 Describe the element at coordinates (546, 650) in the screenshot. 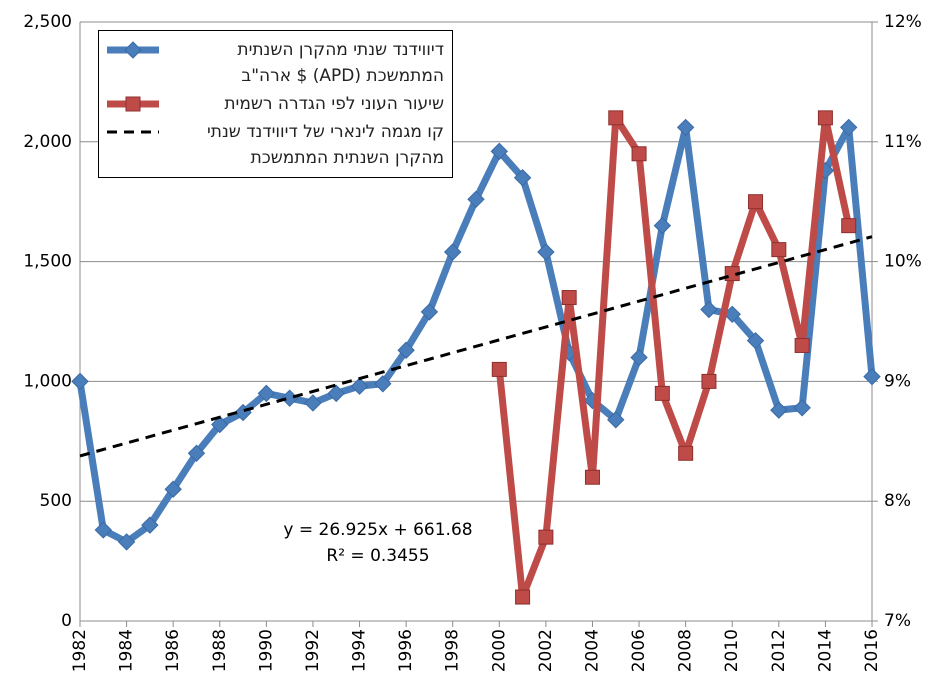

I see `x-tick-label: 2002` at that location.